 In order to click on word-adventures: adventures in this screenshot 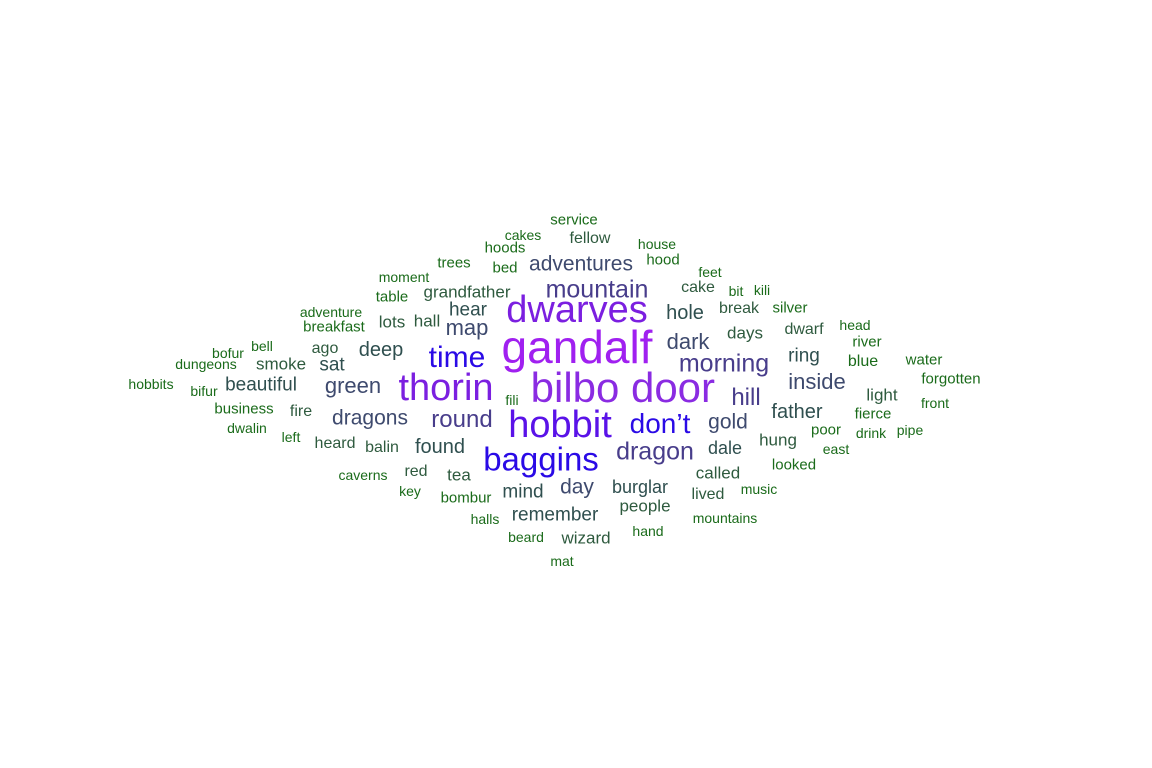, I will do `click(581, 264)`.